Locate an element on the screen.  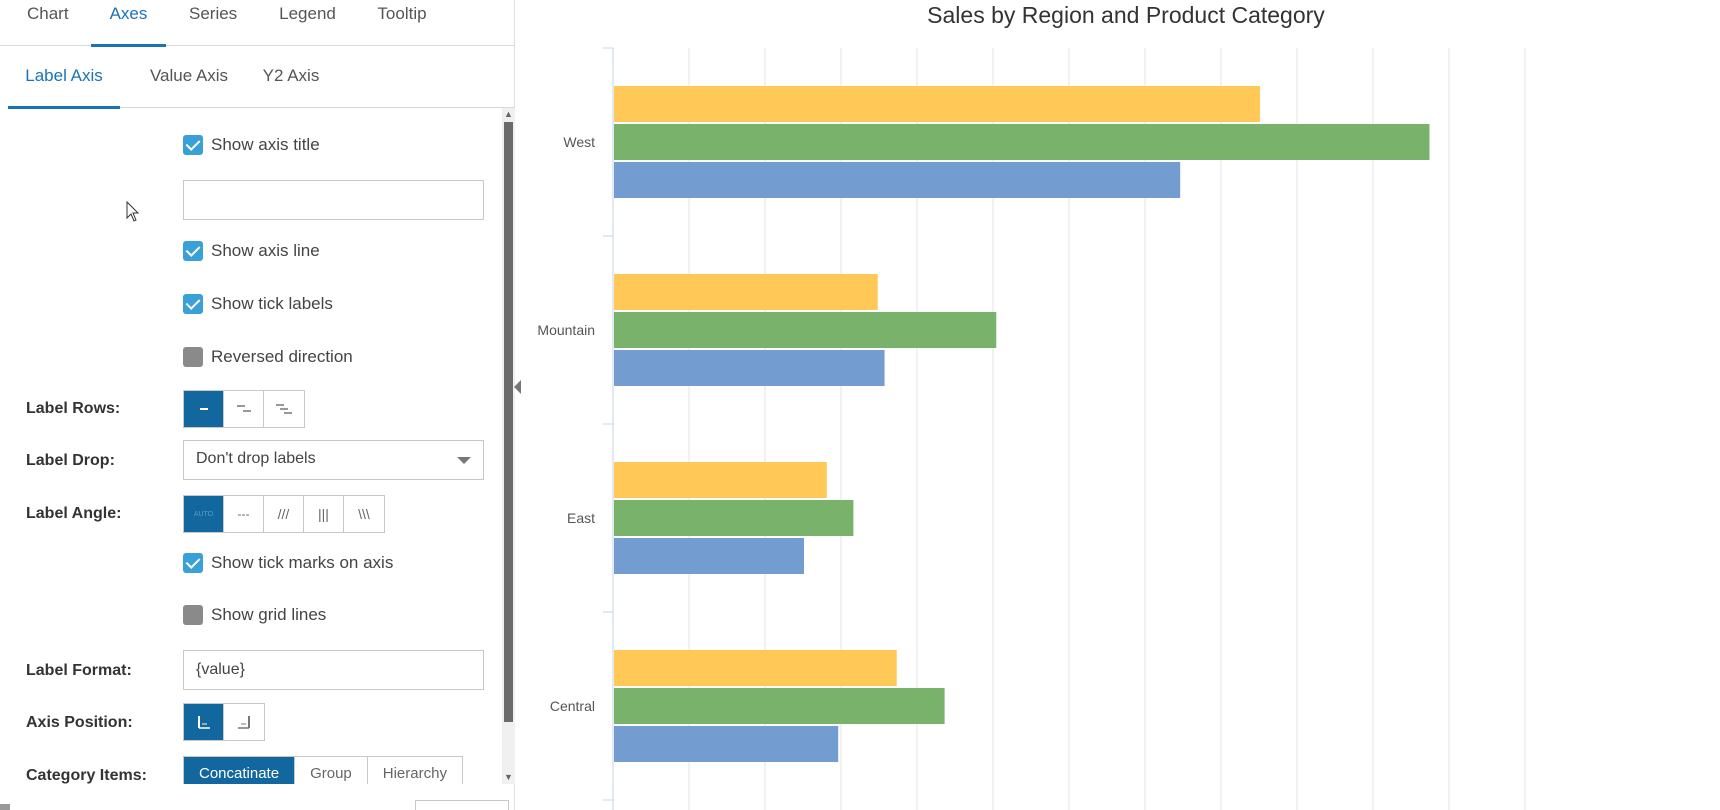
label-rows-two-button is located at coordinates (244, 409).